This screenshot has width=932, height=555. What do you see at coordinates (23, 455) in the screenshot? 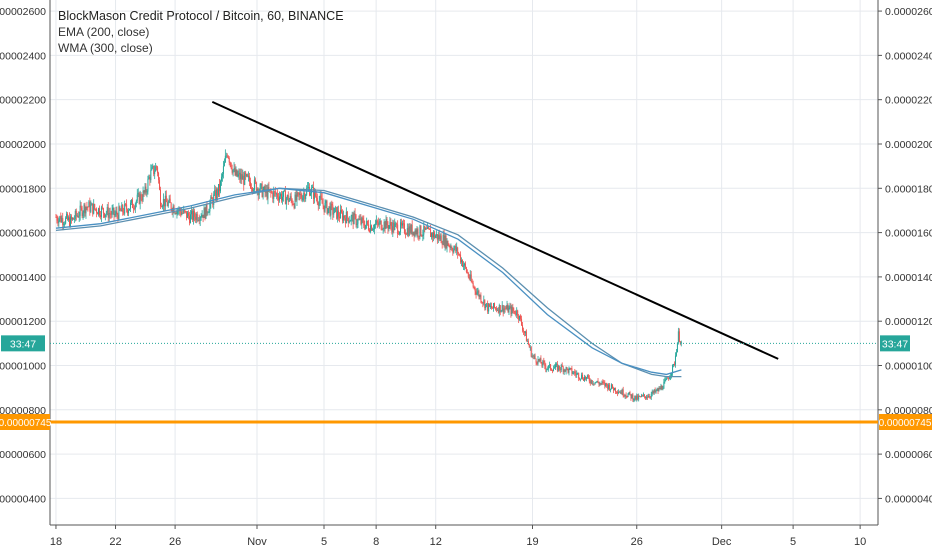
I see `y-tick-label-left: 0.00000600` at bounding box center [23, 455].